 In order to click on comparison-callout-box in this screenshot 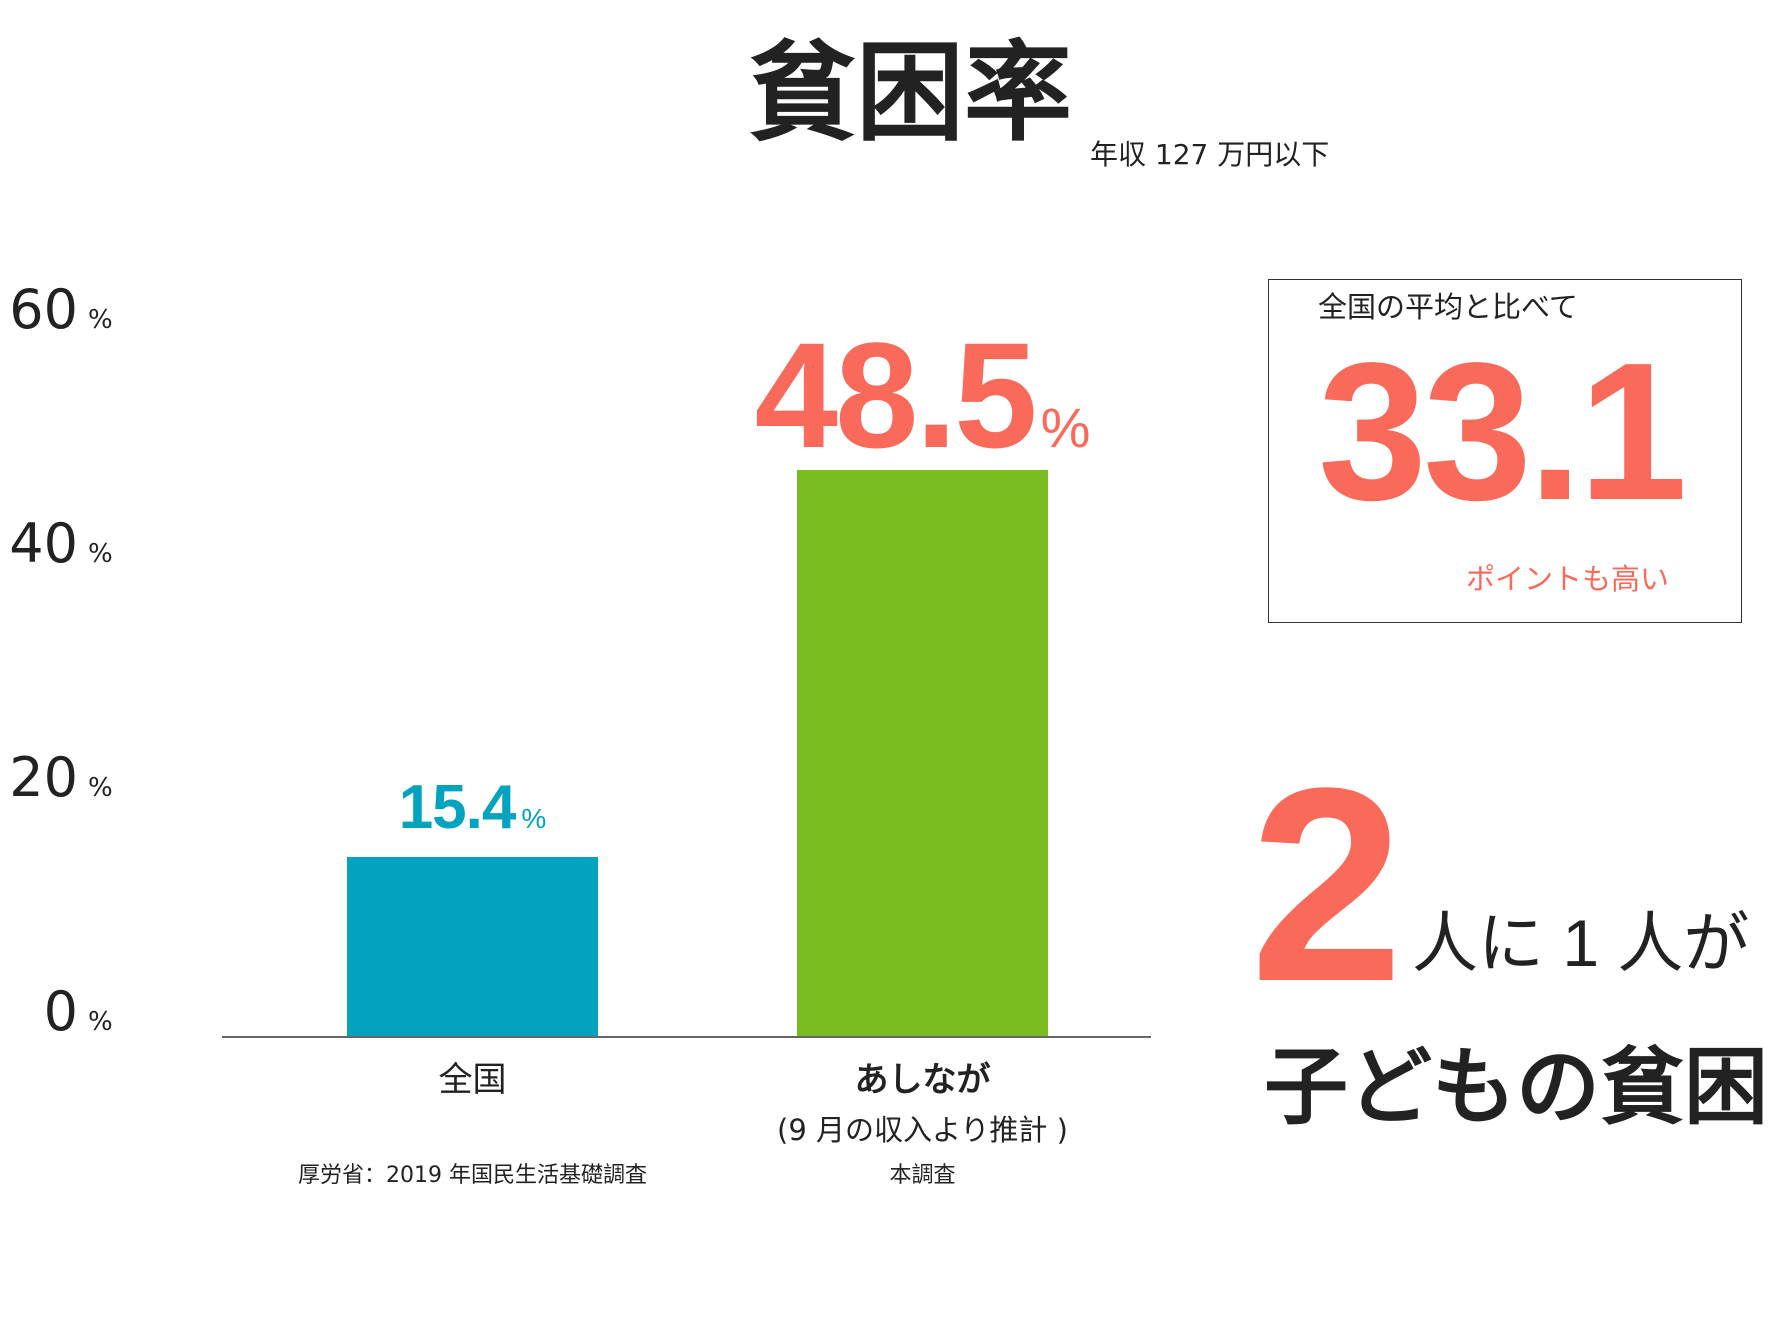, I will do `click(1505, 451)`.